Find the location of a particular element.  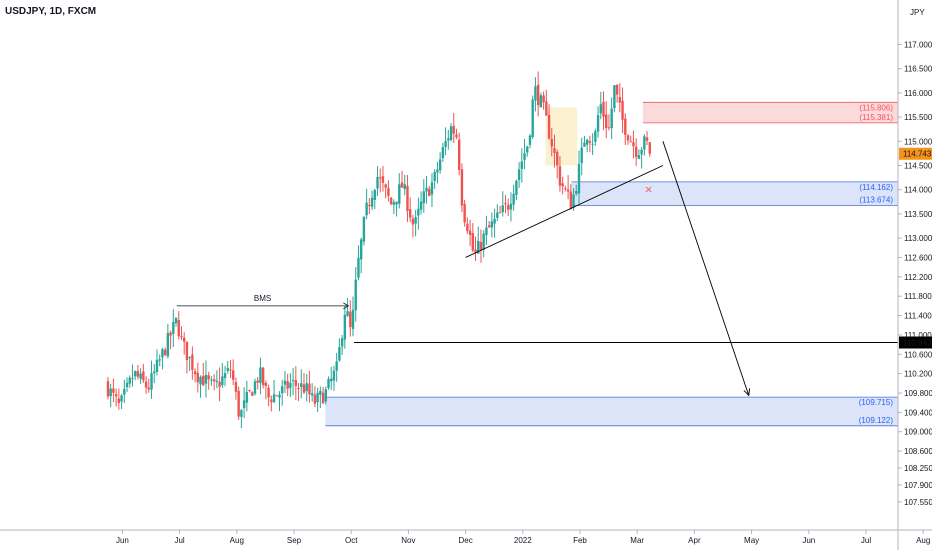

price-tick-label: 111.400 is located at coordinates (918, 316).